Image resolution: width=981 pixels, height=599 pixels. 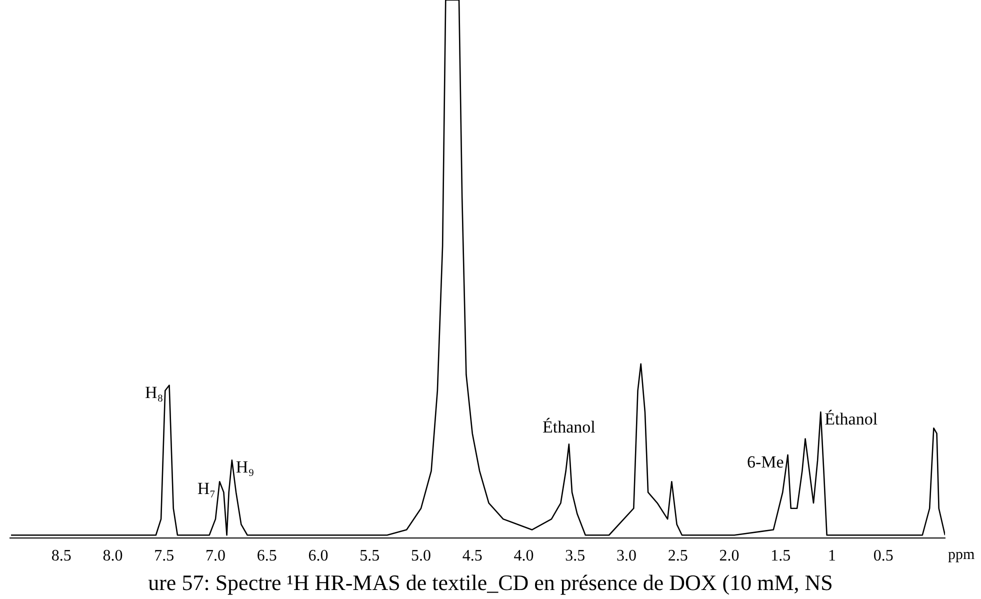 What do you see at coordinates (524, 556) in the screenshot?
I see `x-tick-label: 4.0` at bounding box center [524, 556].